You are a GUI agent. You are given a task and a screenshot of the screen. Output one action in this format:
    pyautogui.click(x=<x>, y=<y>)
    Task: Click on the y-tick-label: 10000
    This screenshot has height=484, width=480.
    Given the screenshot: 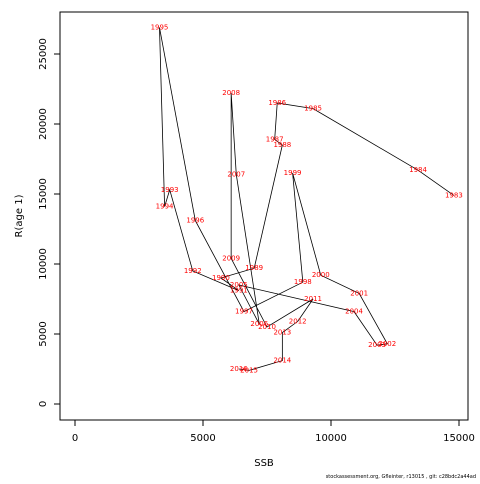 What is the action you would take?
    pyautogui.click(x=43, y=264)
    